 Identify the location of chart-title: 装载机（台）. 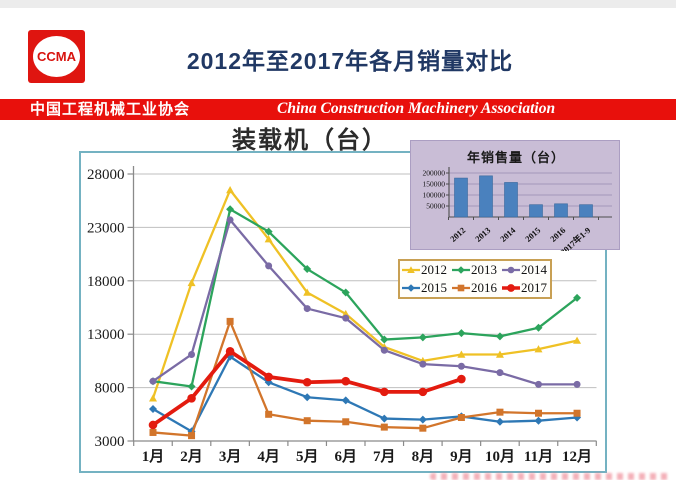
(310, 140).